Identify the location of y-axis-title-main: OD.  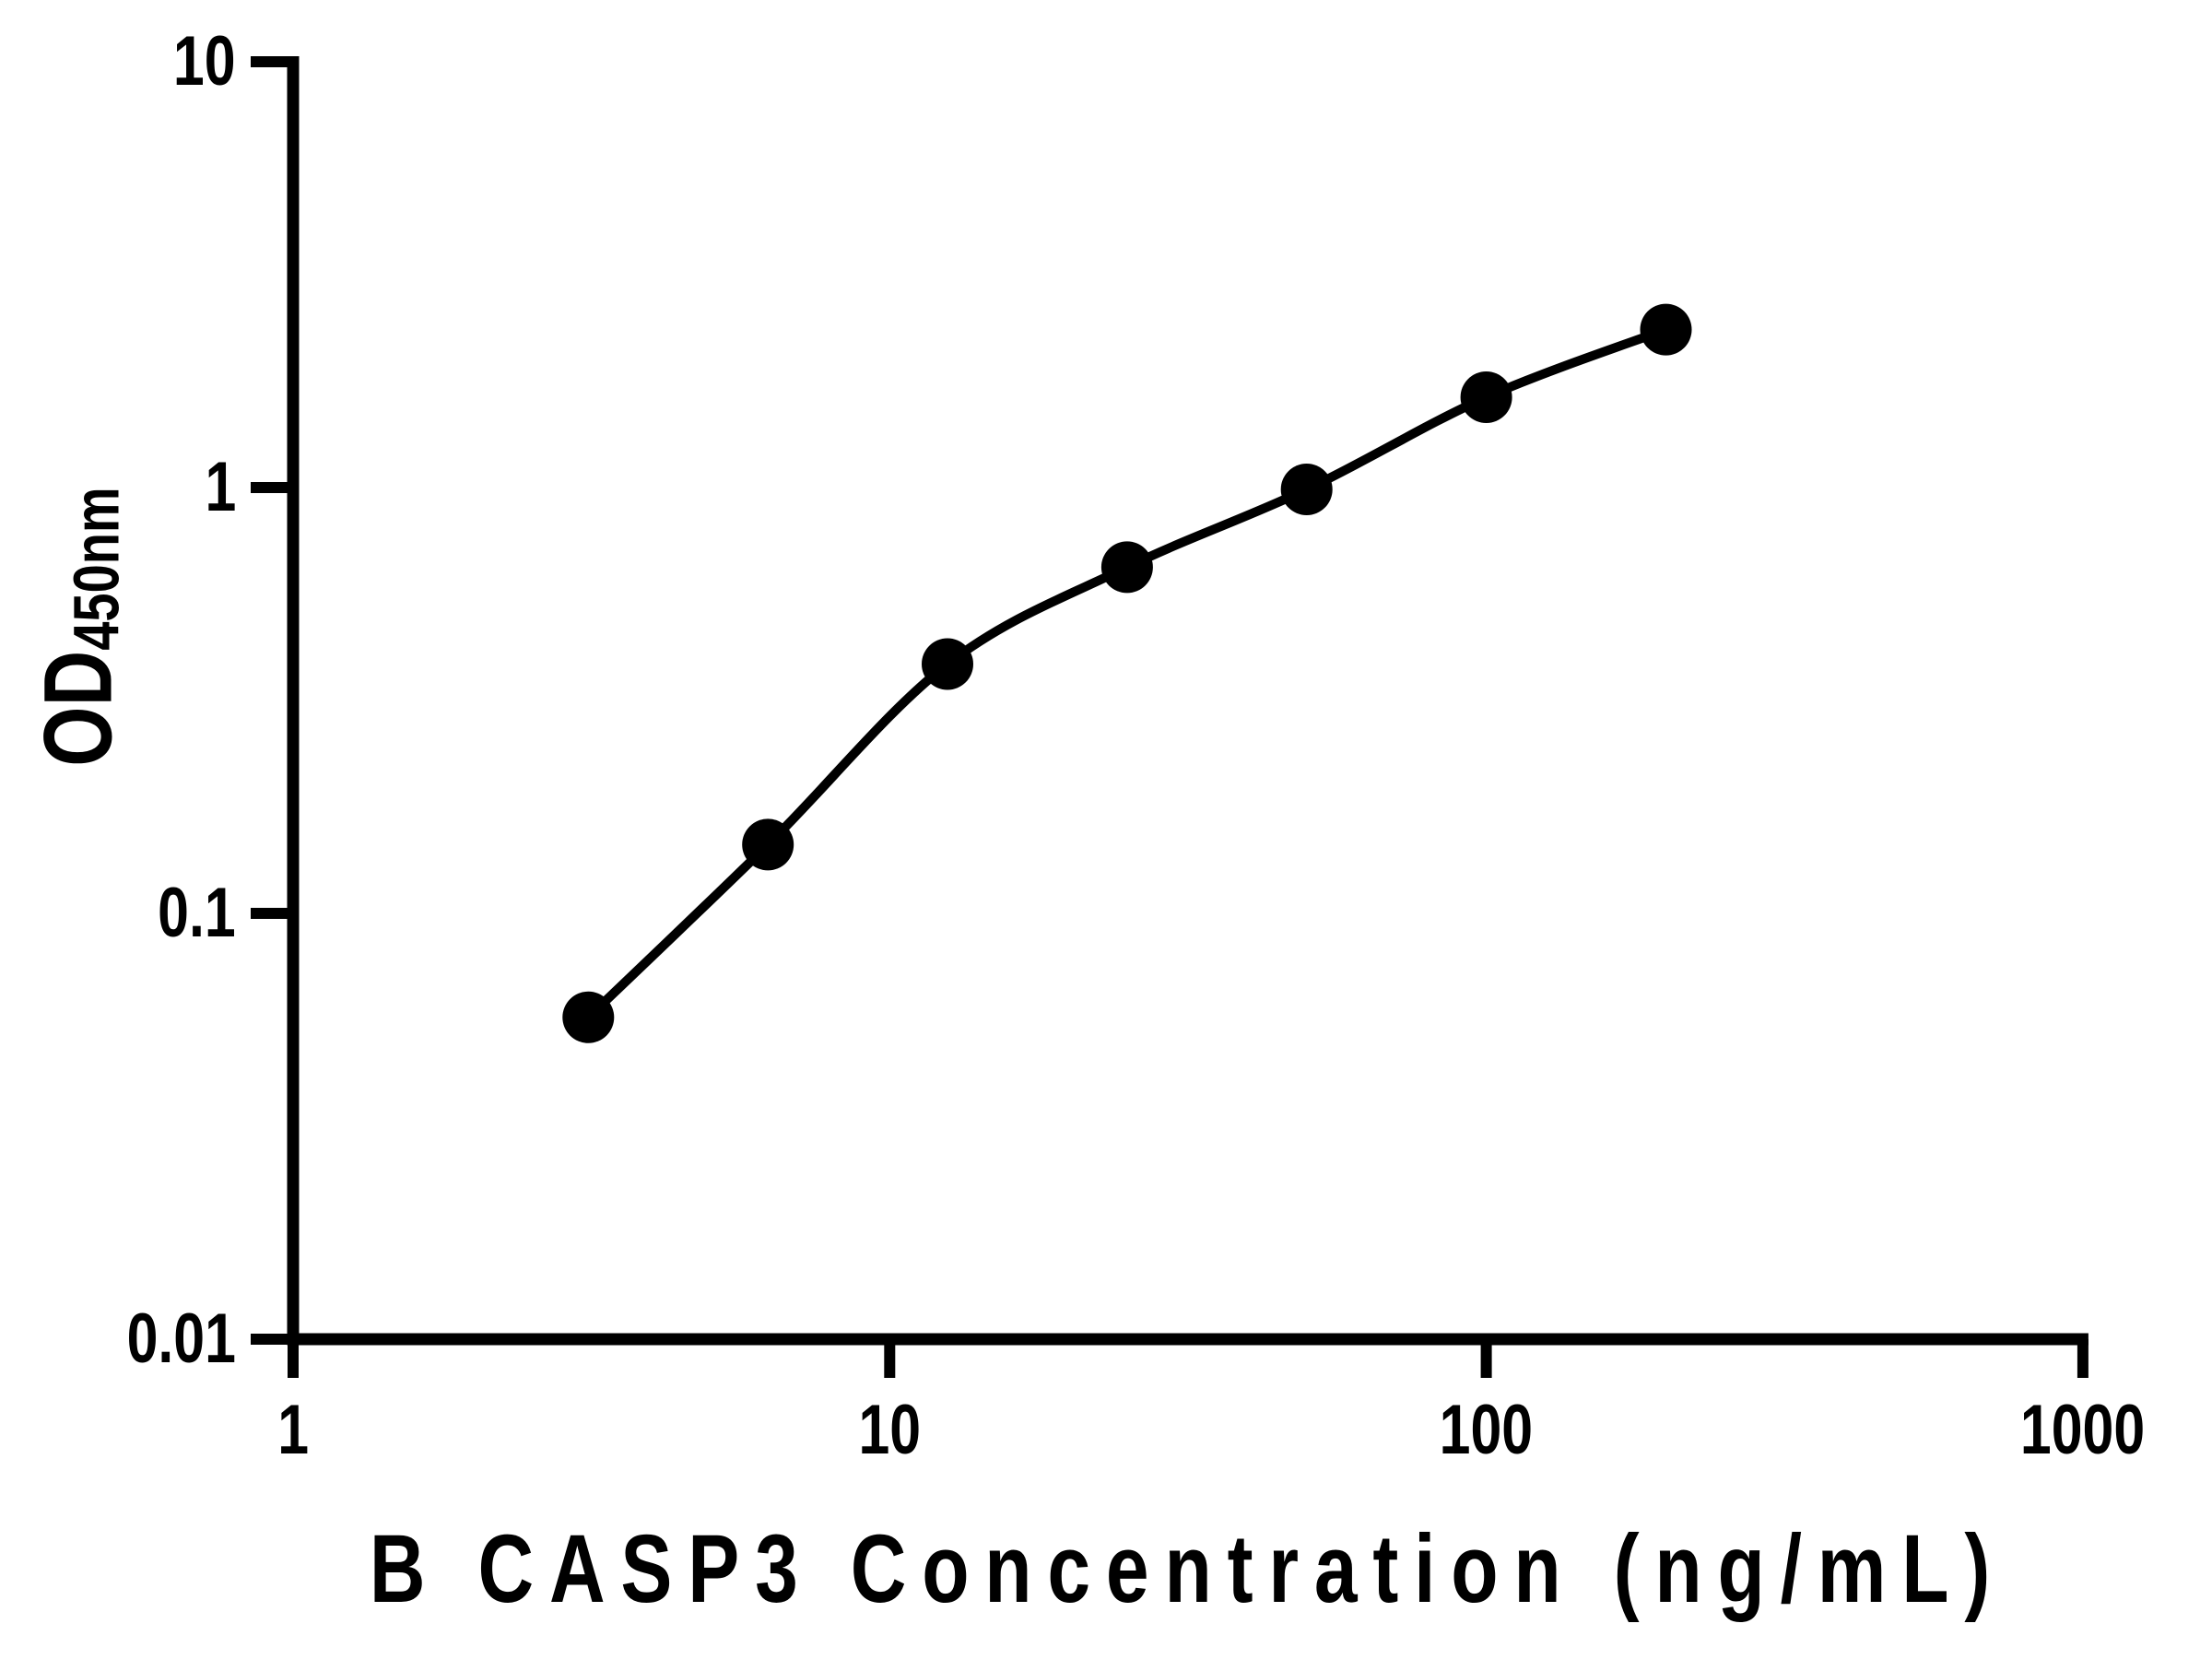
(78, 708).